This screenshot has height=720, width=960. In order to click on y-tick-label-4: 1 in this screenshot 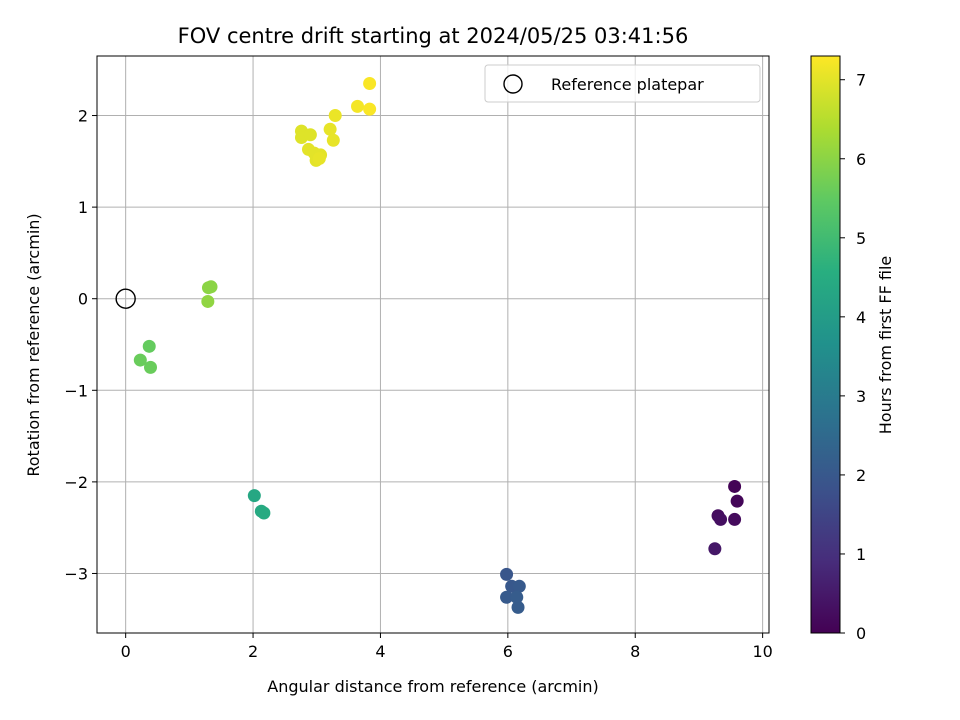, I will do `click(83, 207)`.